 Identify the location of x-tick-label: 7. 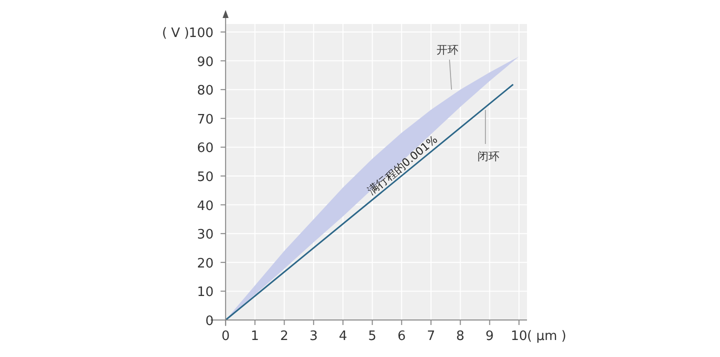
(431, 336).